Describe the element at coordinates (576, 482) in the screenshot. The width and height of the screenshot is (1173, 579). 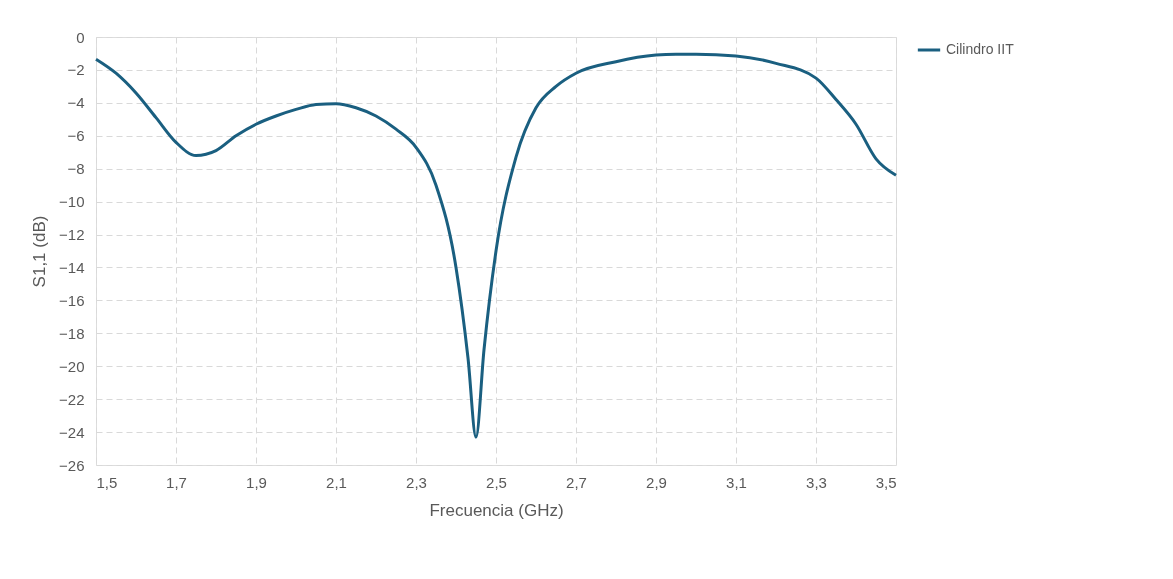
I see `x-tick-label: 2,7` at that location.